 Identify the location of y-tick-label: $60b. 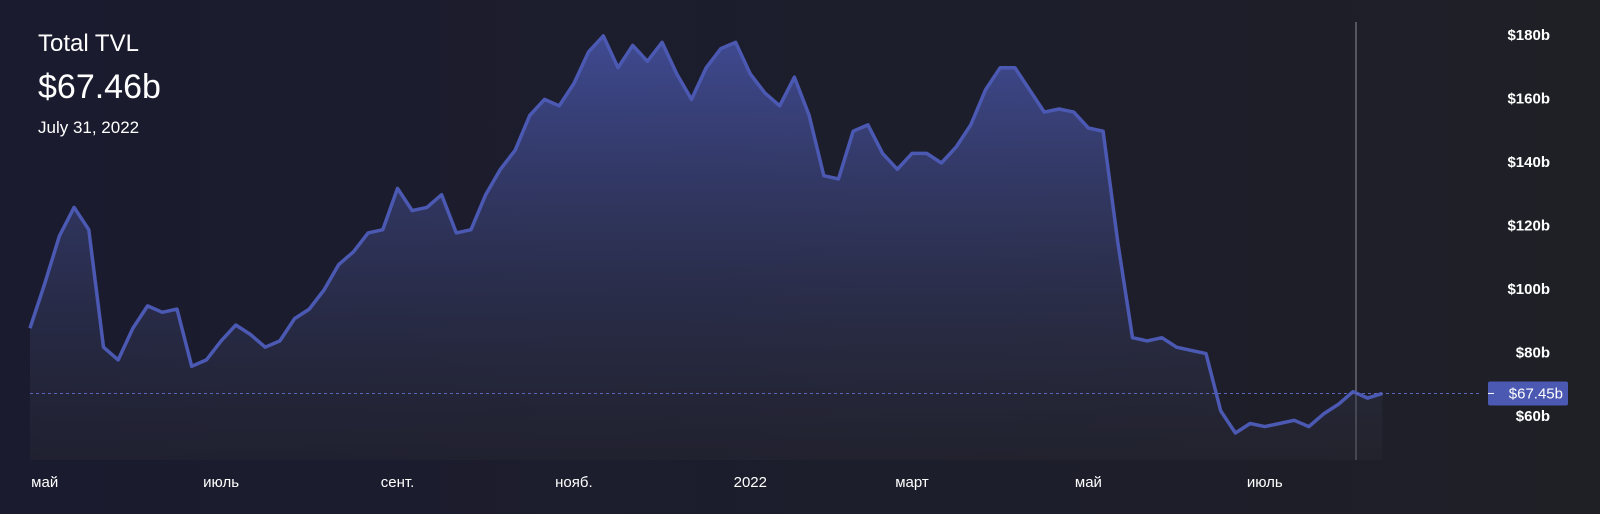
(1533, 416).